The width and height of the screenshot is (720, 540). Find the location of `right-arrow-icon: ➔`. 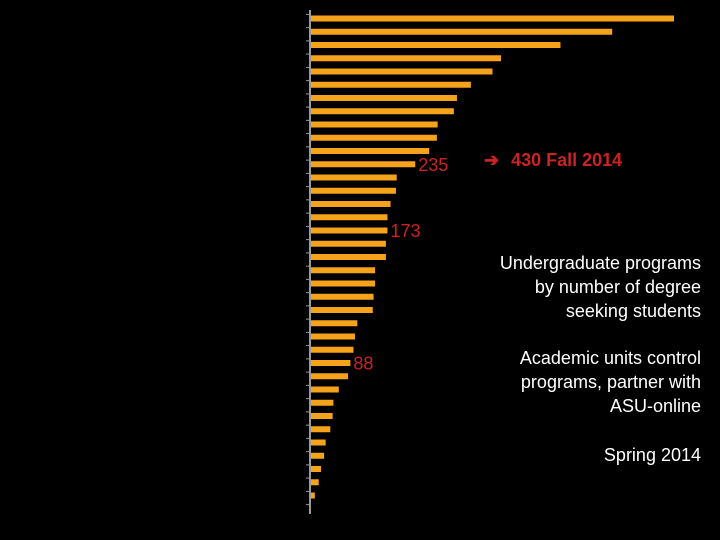

right-arrow-icon: ➔ is located at coordinates (492, 160).